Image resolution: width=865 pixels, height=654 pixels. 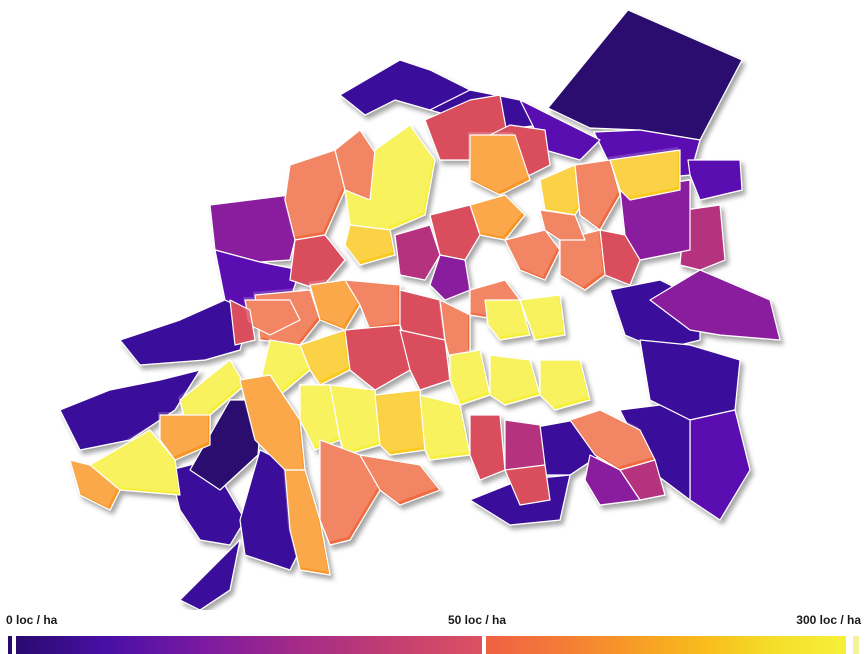 I want to click on legend-mid-label: 50 loc / ha, so click(x=477, y=620).